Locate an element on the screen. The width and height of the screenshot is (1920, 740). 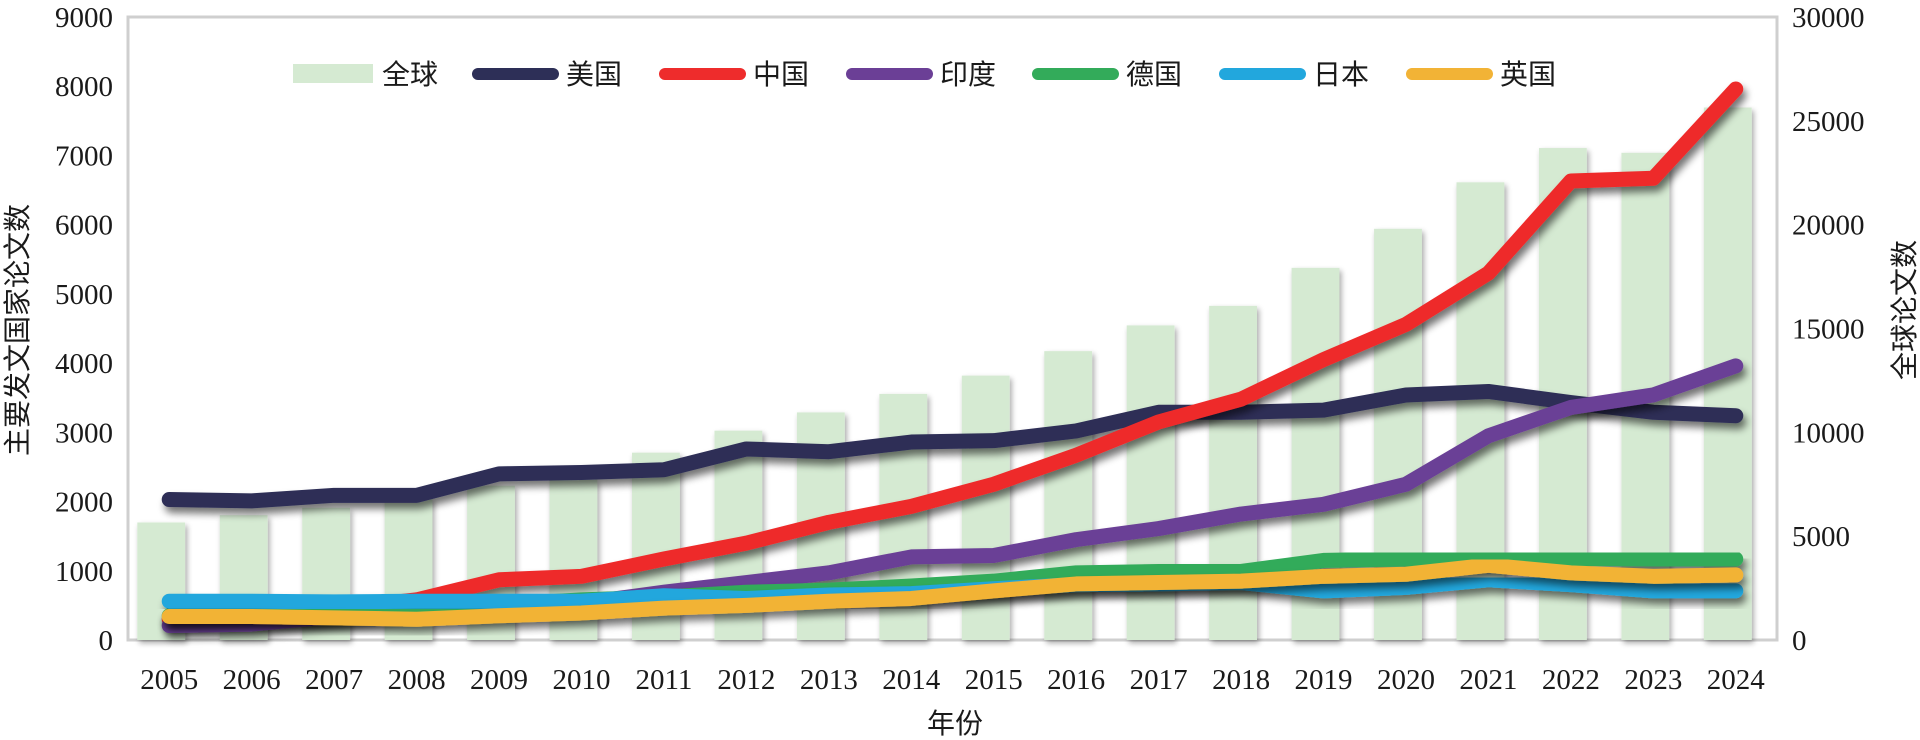
x-tick-label: 2010 is located at coordinates (581, 680).